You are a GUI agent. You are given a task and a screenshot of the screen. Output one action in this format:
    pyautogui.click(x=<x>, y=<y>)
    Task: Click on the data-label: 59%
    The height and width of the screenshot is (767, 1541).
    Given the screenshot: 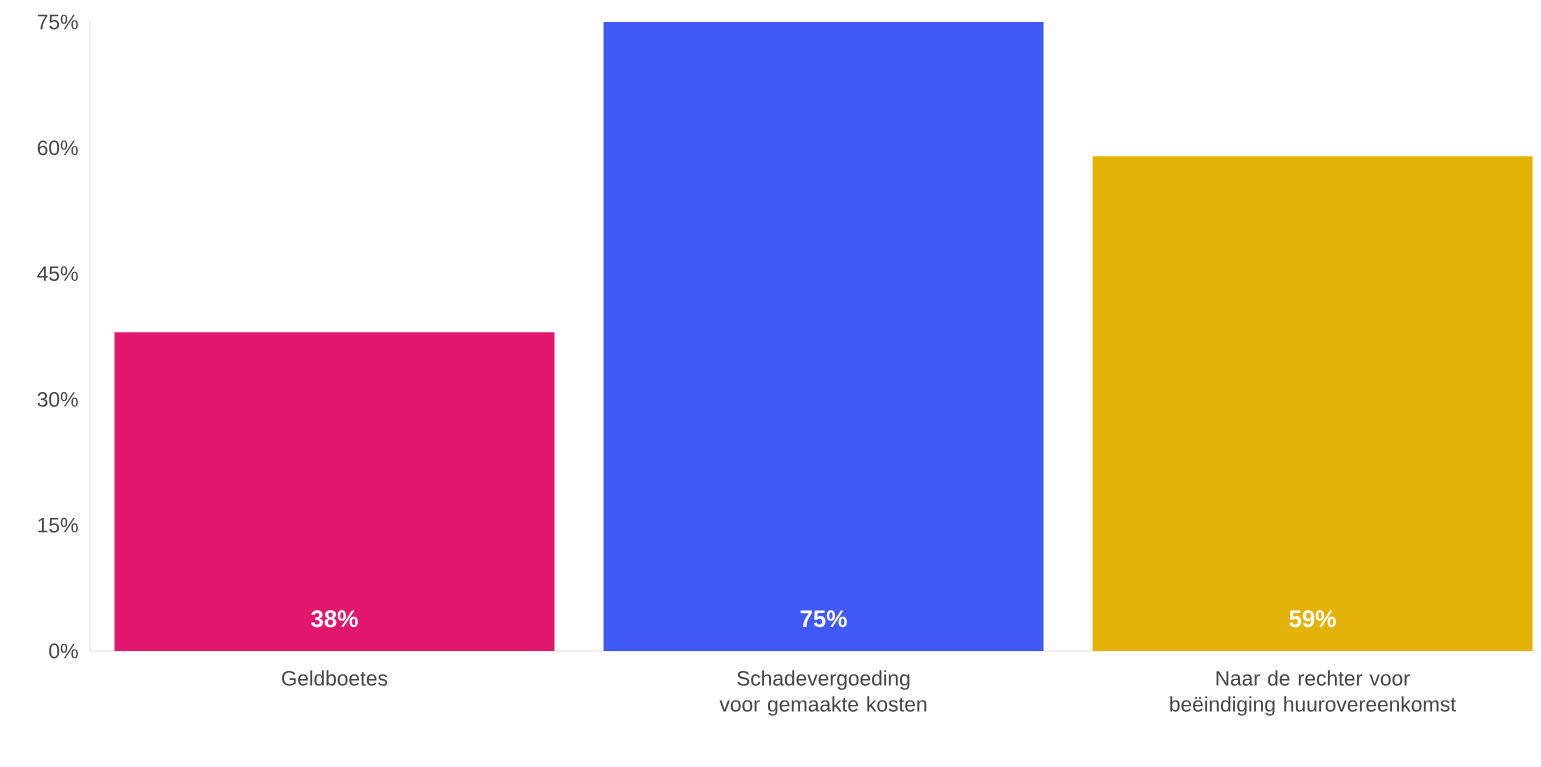 What is the action you would take?
    pyautogui.click(x=1312, y=619)
    